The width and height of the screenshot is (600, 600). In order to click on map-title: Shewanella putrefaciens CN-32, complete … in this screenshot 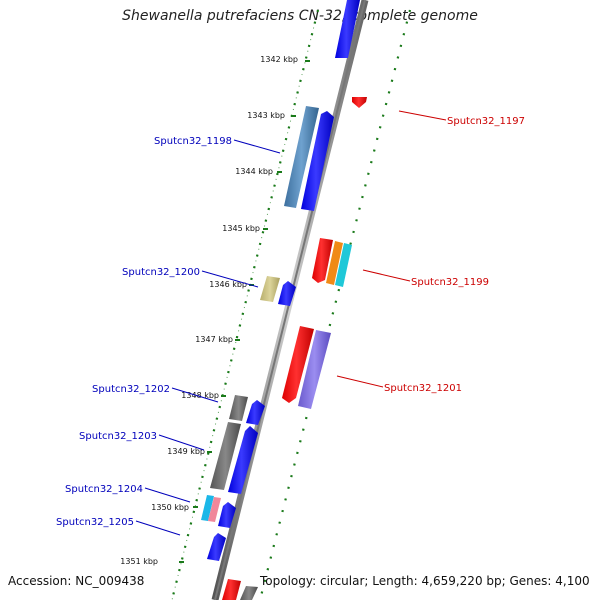, I will do `click(300, 16)`.